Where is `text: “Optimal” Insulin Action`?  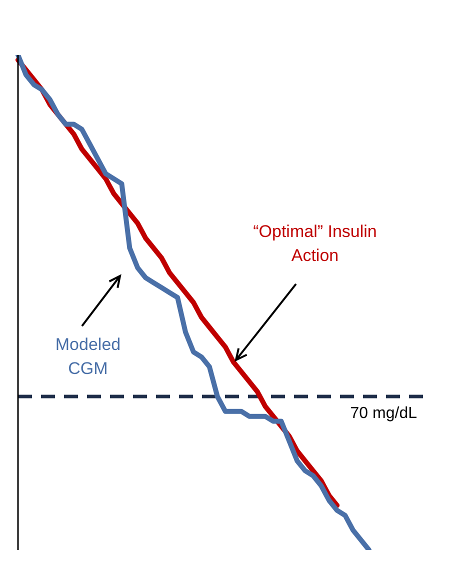
text: “Optimal” Insulin Action is located at coordinates (315, 244).